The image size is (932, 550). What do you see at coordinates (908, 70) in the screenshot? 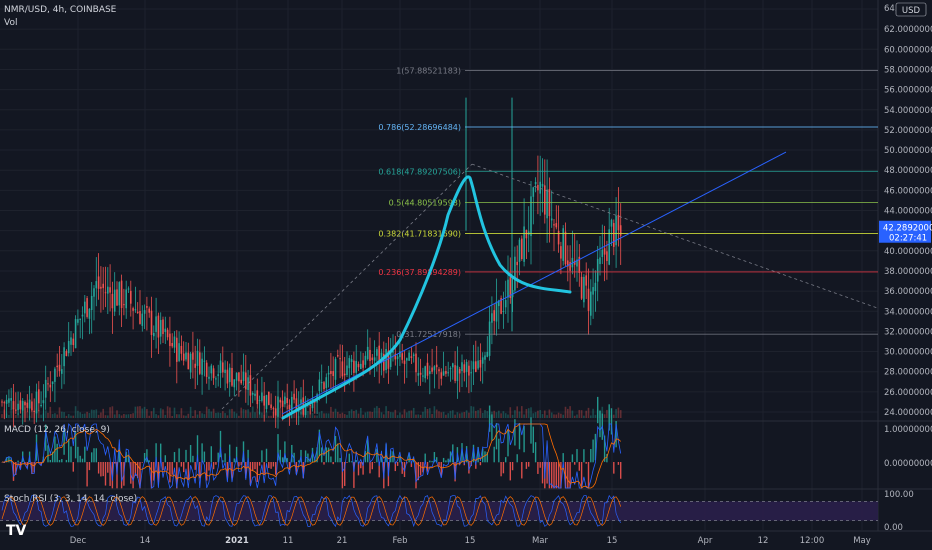
I see `price-tick-label: 58.00000000` at bounding box center [908, 70].